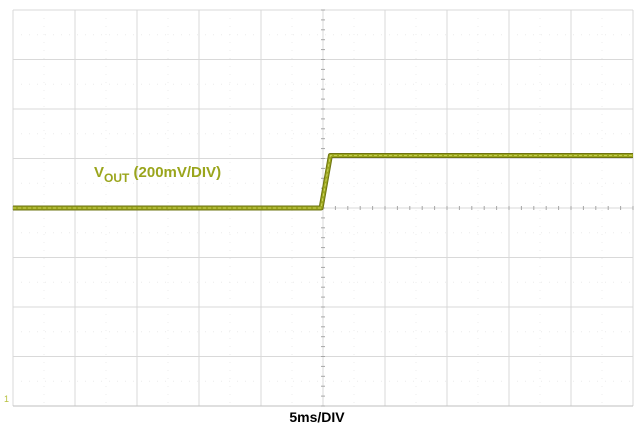  Describe the element at coordinates (7, 399) in the screenshot. I see `channel-marker: 1` at that location.